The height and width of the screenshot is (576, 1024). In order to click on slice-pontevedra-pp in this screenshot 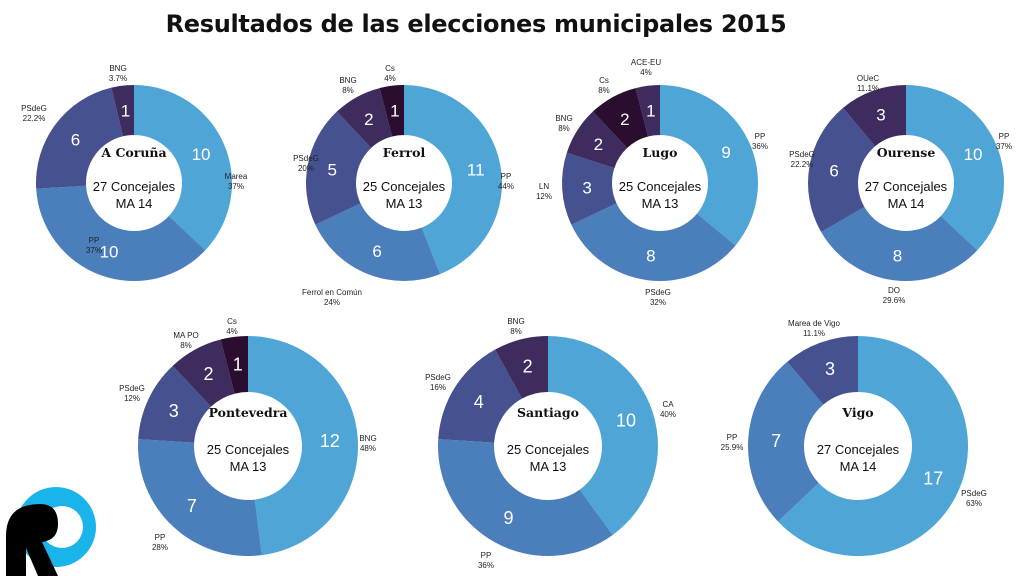, I will do `click(199, 497)`.